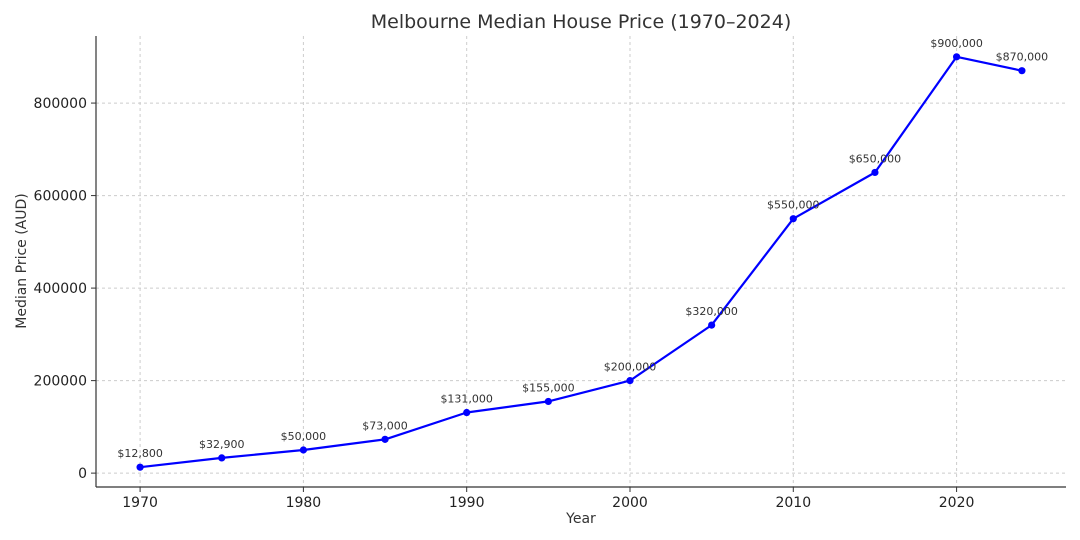 The image size is (1080, 540). What do you see at coordinates (60, 289) in the screenshot?
I see `y-tick-label: 400000` at bounding box center [60, 289].